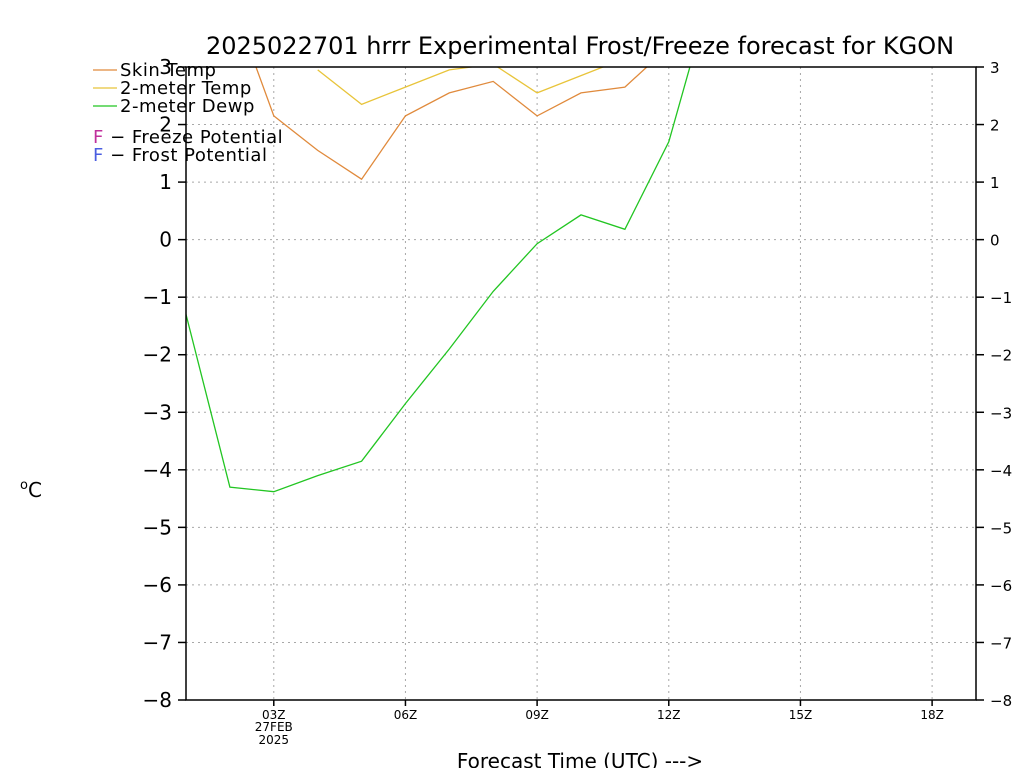 The image size is (1024, 768). Describe the element at coordinates (165, 67) in the screenshot. I see `y-tick-label-left: 3` at that location.